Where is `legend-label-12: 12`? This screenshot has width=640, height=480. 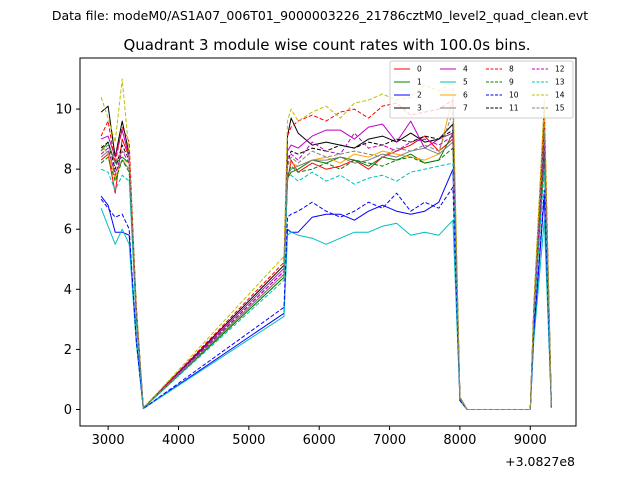 legend-label-12: 12 is located at coordinates (560, 69).